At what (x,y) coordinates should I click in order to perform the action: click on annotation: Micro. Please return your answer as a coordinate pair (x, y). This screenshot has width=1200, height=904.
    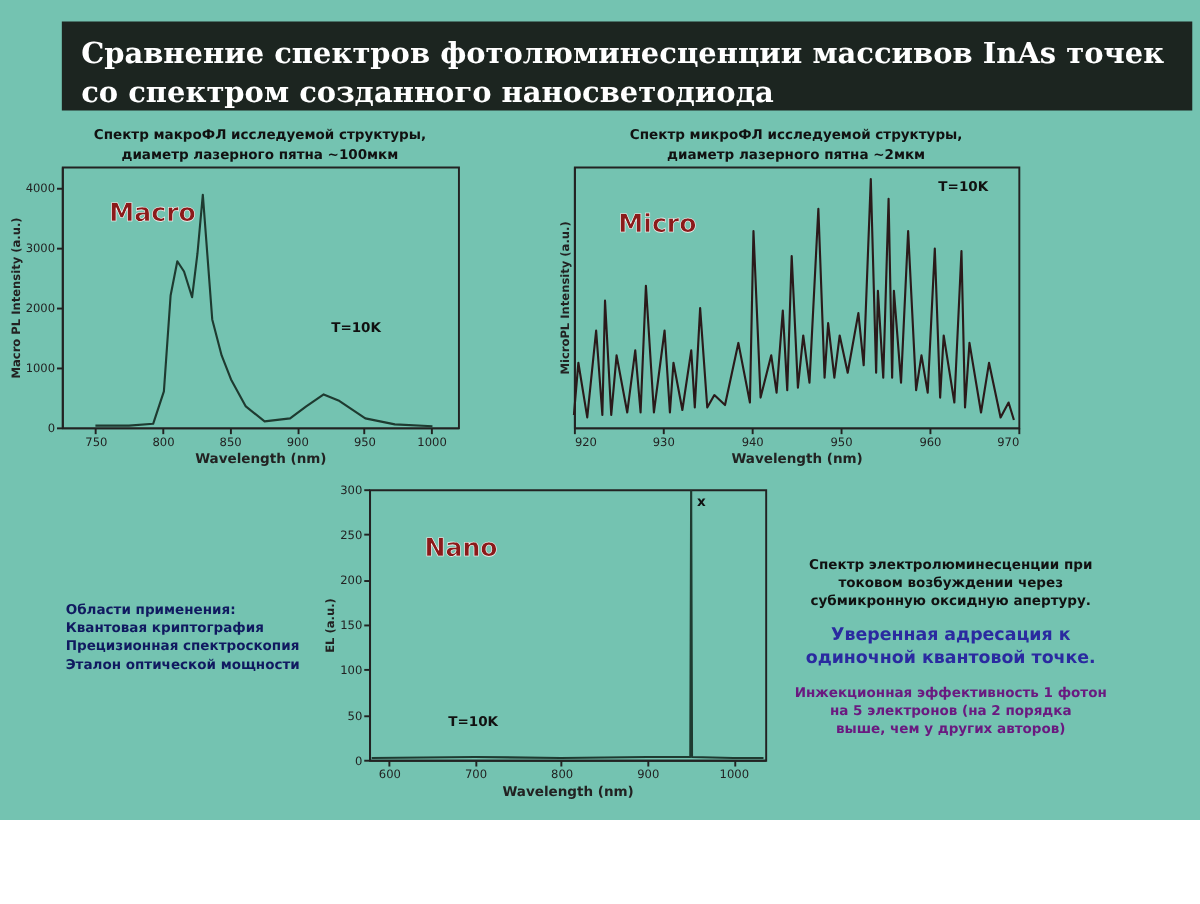
    Looking at the image, I should click on (658, 222).